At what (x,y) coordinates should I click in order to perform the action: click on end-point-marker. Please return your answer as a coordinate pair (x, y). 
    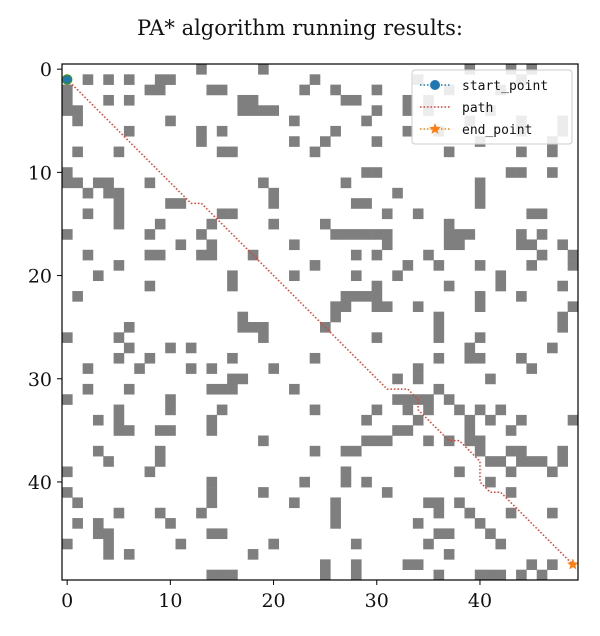
    Looking at the image, I should click on (572, 564).